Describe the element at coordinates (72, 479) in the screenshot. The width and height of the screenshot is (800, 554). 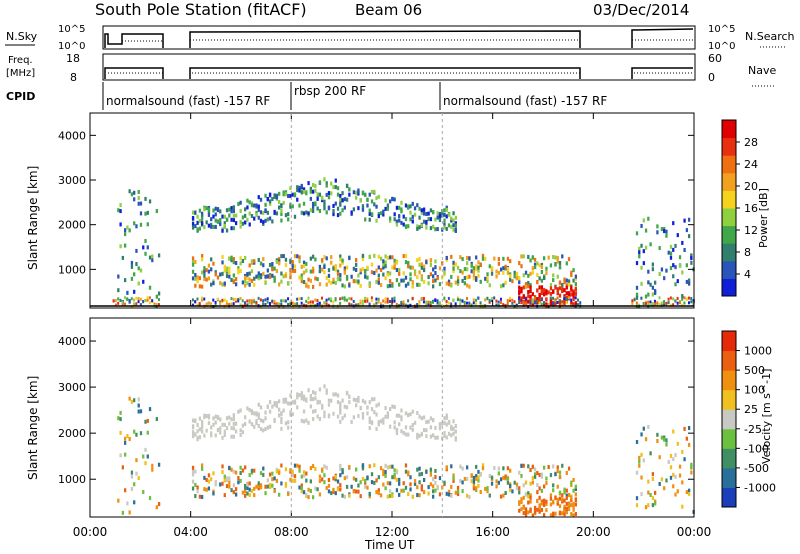
I see `y-tick-label: 1000` at that location.